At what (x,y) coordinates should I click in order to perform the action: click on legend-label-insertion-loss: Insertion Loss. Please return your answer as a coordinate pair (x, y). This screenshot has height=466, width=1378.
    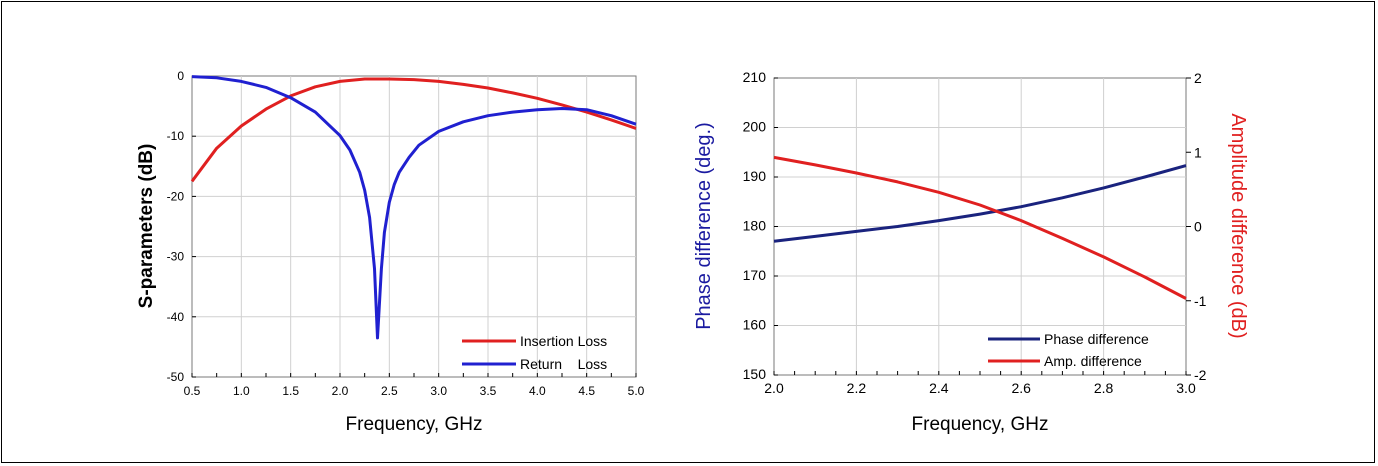
    Looking at the image, I should click on (563, 341).